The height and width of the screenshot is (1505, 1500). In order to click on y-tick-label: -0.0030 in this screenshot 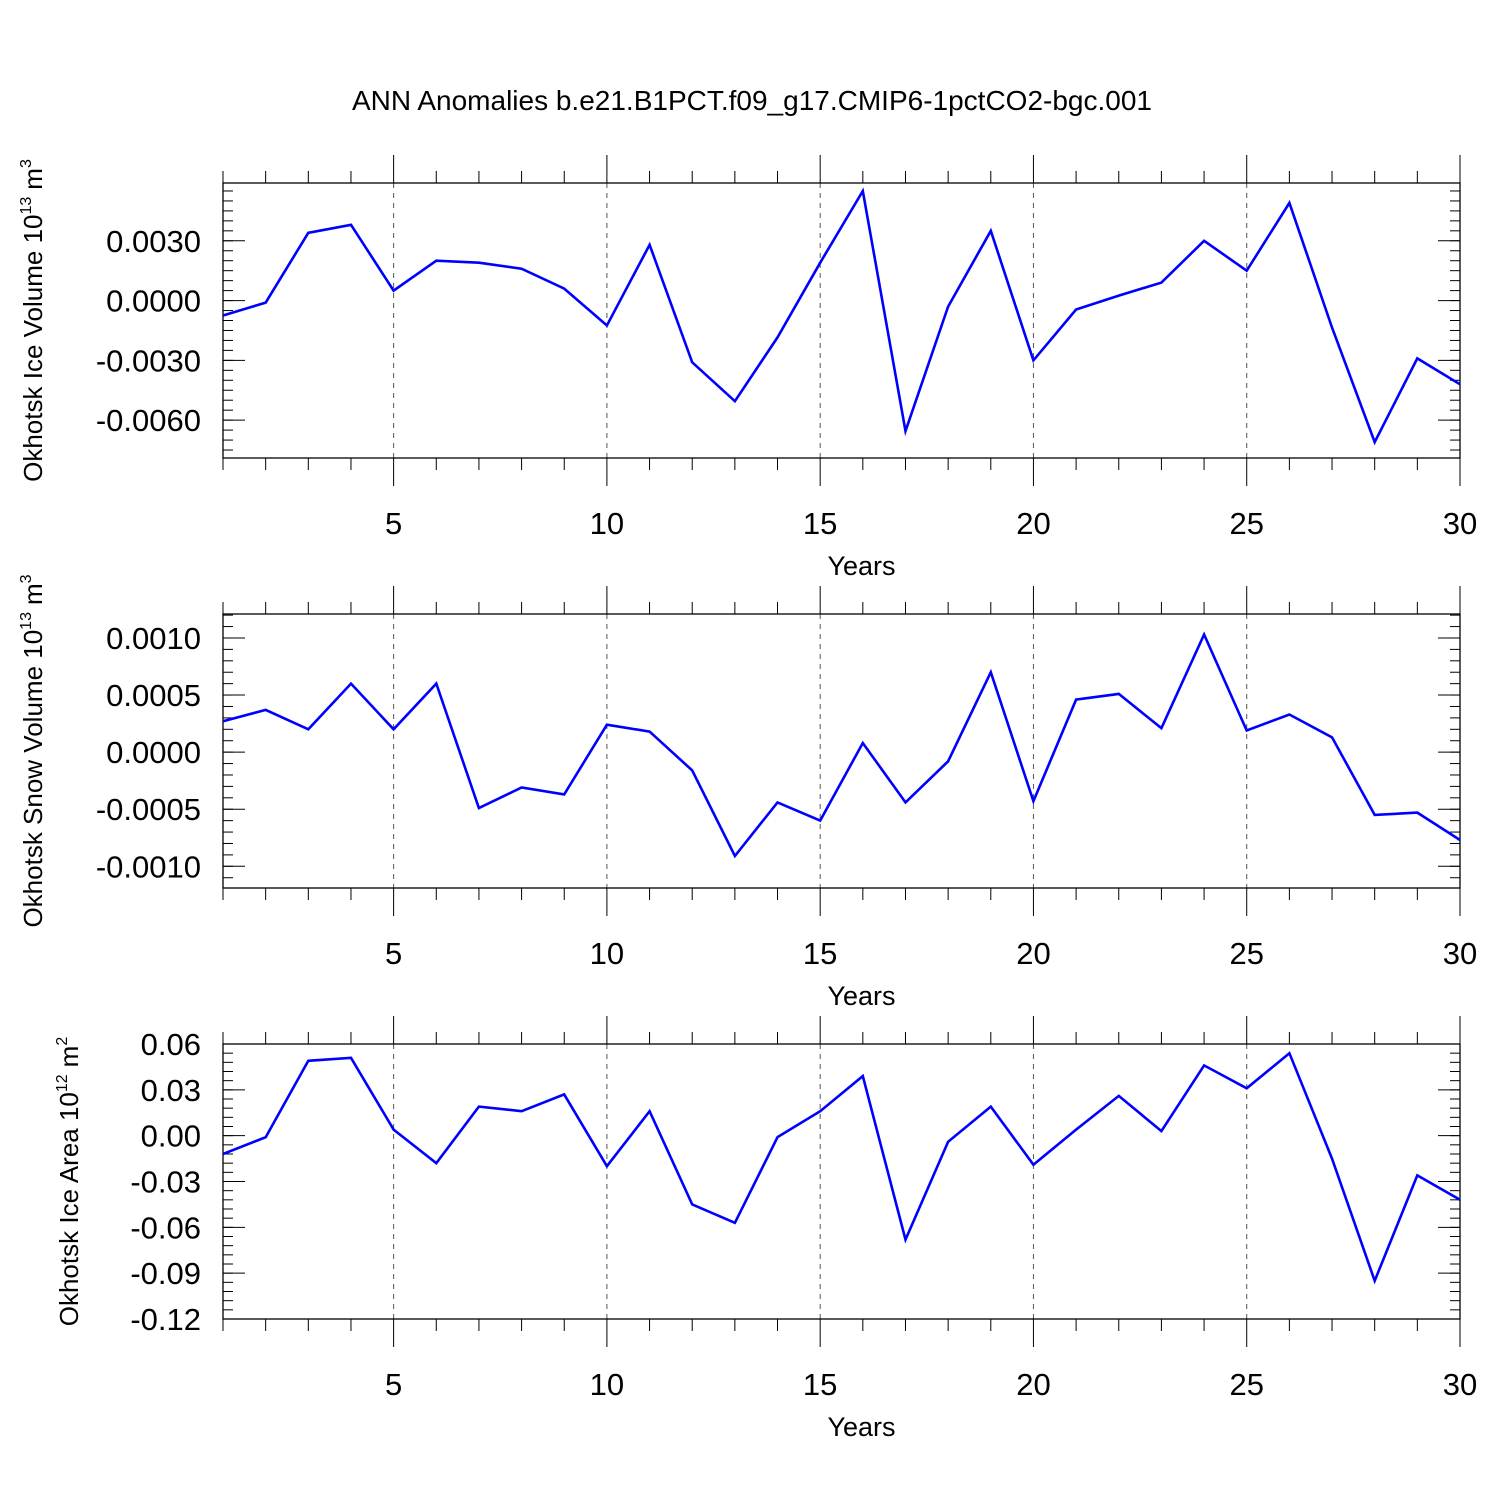, I will do `click(148, 360)`.